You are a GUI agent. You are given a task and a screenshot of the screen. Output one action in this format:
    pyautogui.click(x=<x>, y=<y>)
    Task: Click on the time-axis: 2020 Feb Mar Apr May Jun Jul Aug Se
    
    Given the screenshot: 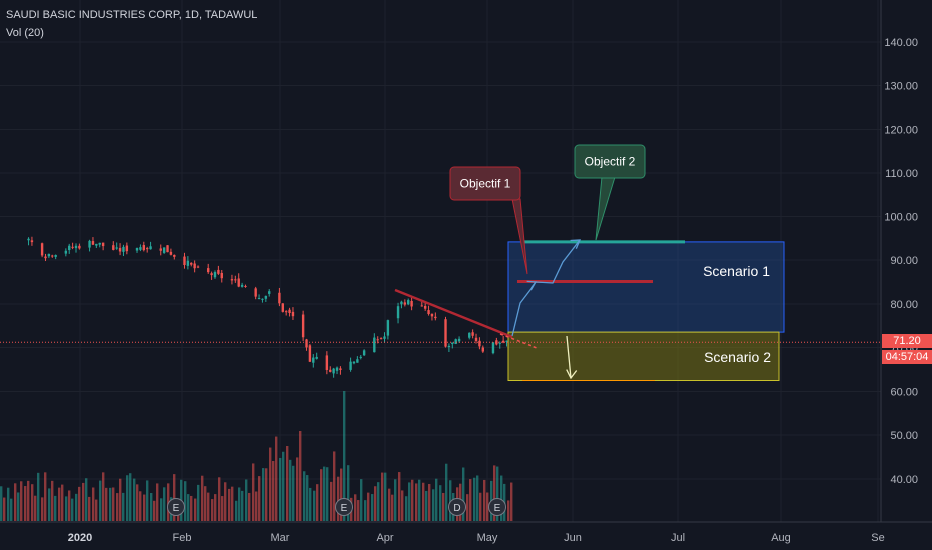 What is the action you would take?
    pyautogui.click(x=466, y=535)
    